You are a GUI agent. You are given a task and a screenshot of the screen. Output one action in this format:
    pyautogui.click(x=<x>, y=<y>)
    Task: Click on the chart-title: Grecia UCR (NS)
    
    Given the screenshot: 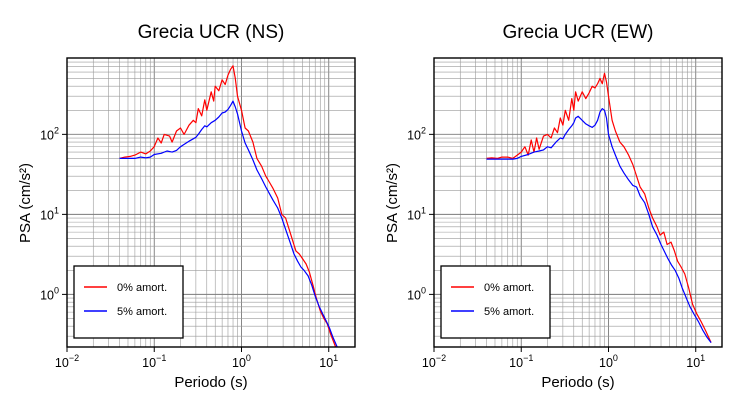 What is the action you would take?
    pyautogui.click(x=211, y=32)
    